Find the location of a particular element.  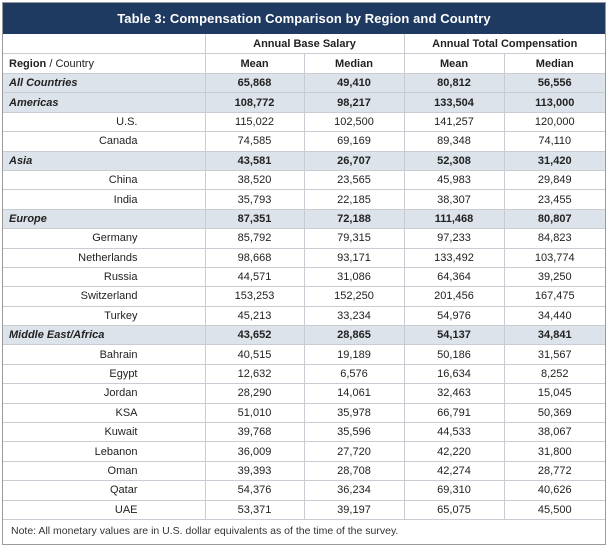

base-mean-cell: 98,668 is located at coordinates (255, 258).